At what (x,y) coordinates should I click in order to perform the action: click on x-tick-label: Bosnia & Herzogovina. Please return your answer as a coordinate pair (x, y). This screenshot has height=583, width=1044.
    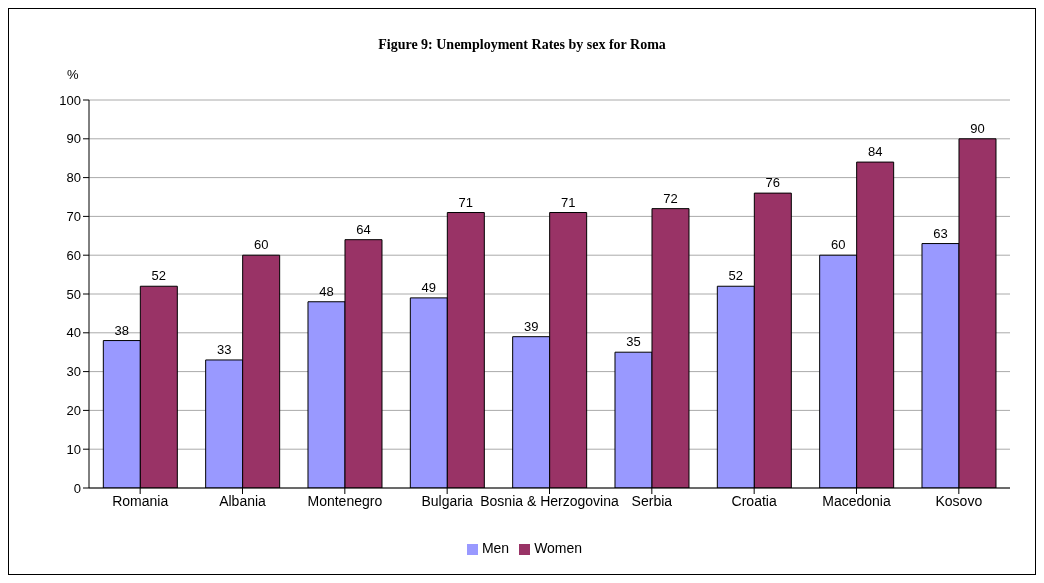
    Looking at the image, I should click on (549, 500).